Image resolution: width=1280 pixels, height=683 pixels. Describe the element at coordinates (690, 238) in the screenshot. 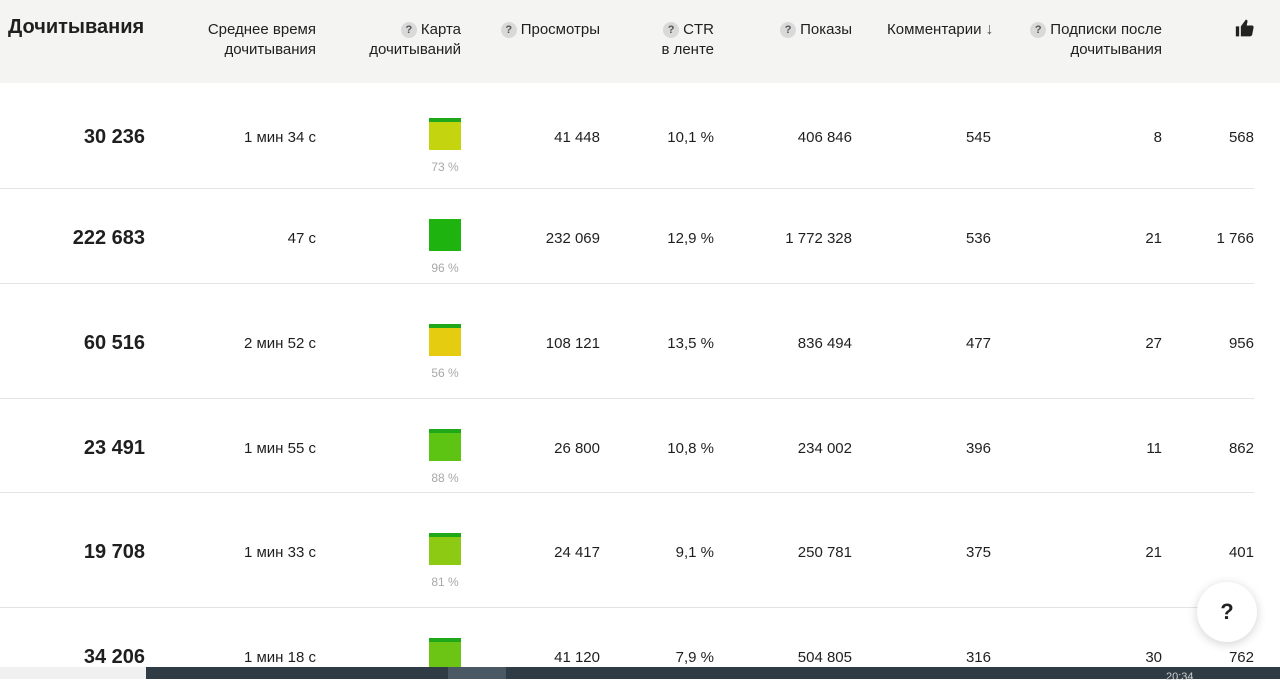

I see `ctr-value: 12,9 %` at that location.